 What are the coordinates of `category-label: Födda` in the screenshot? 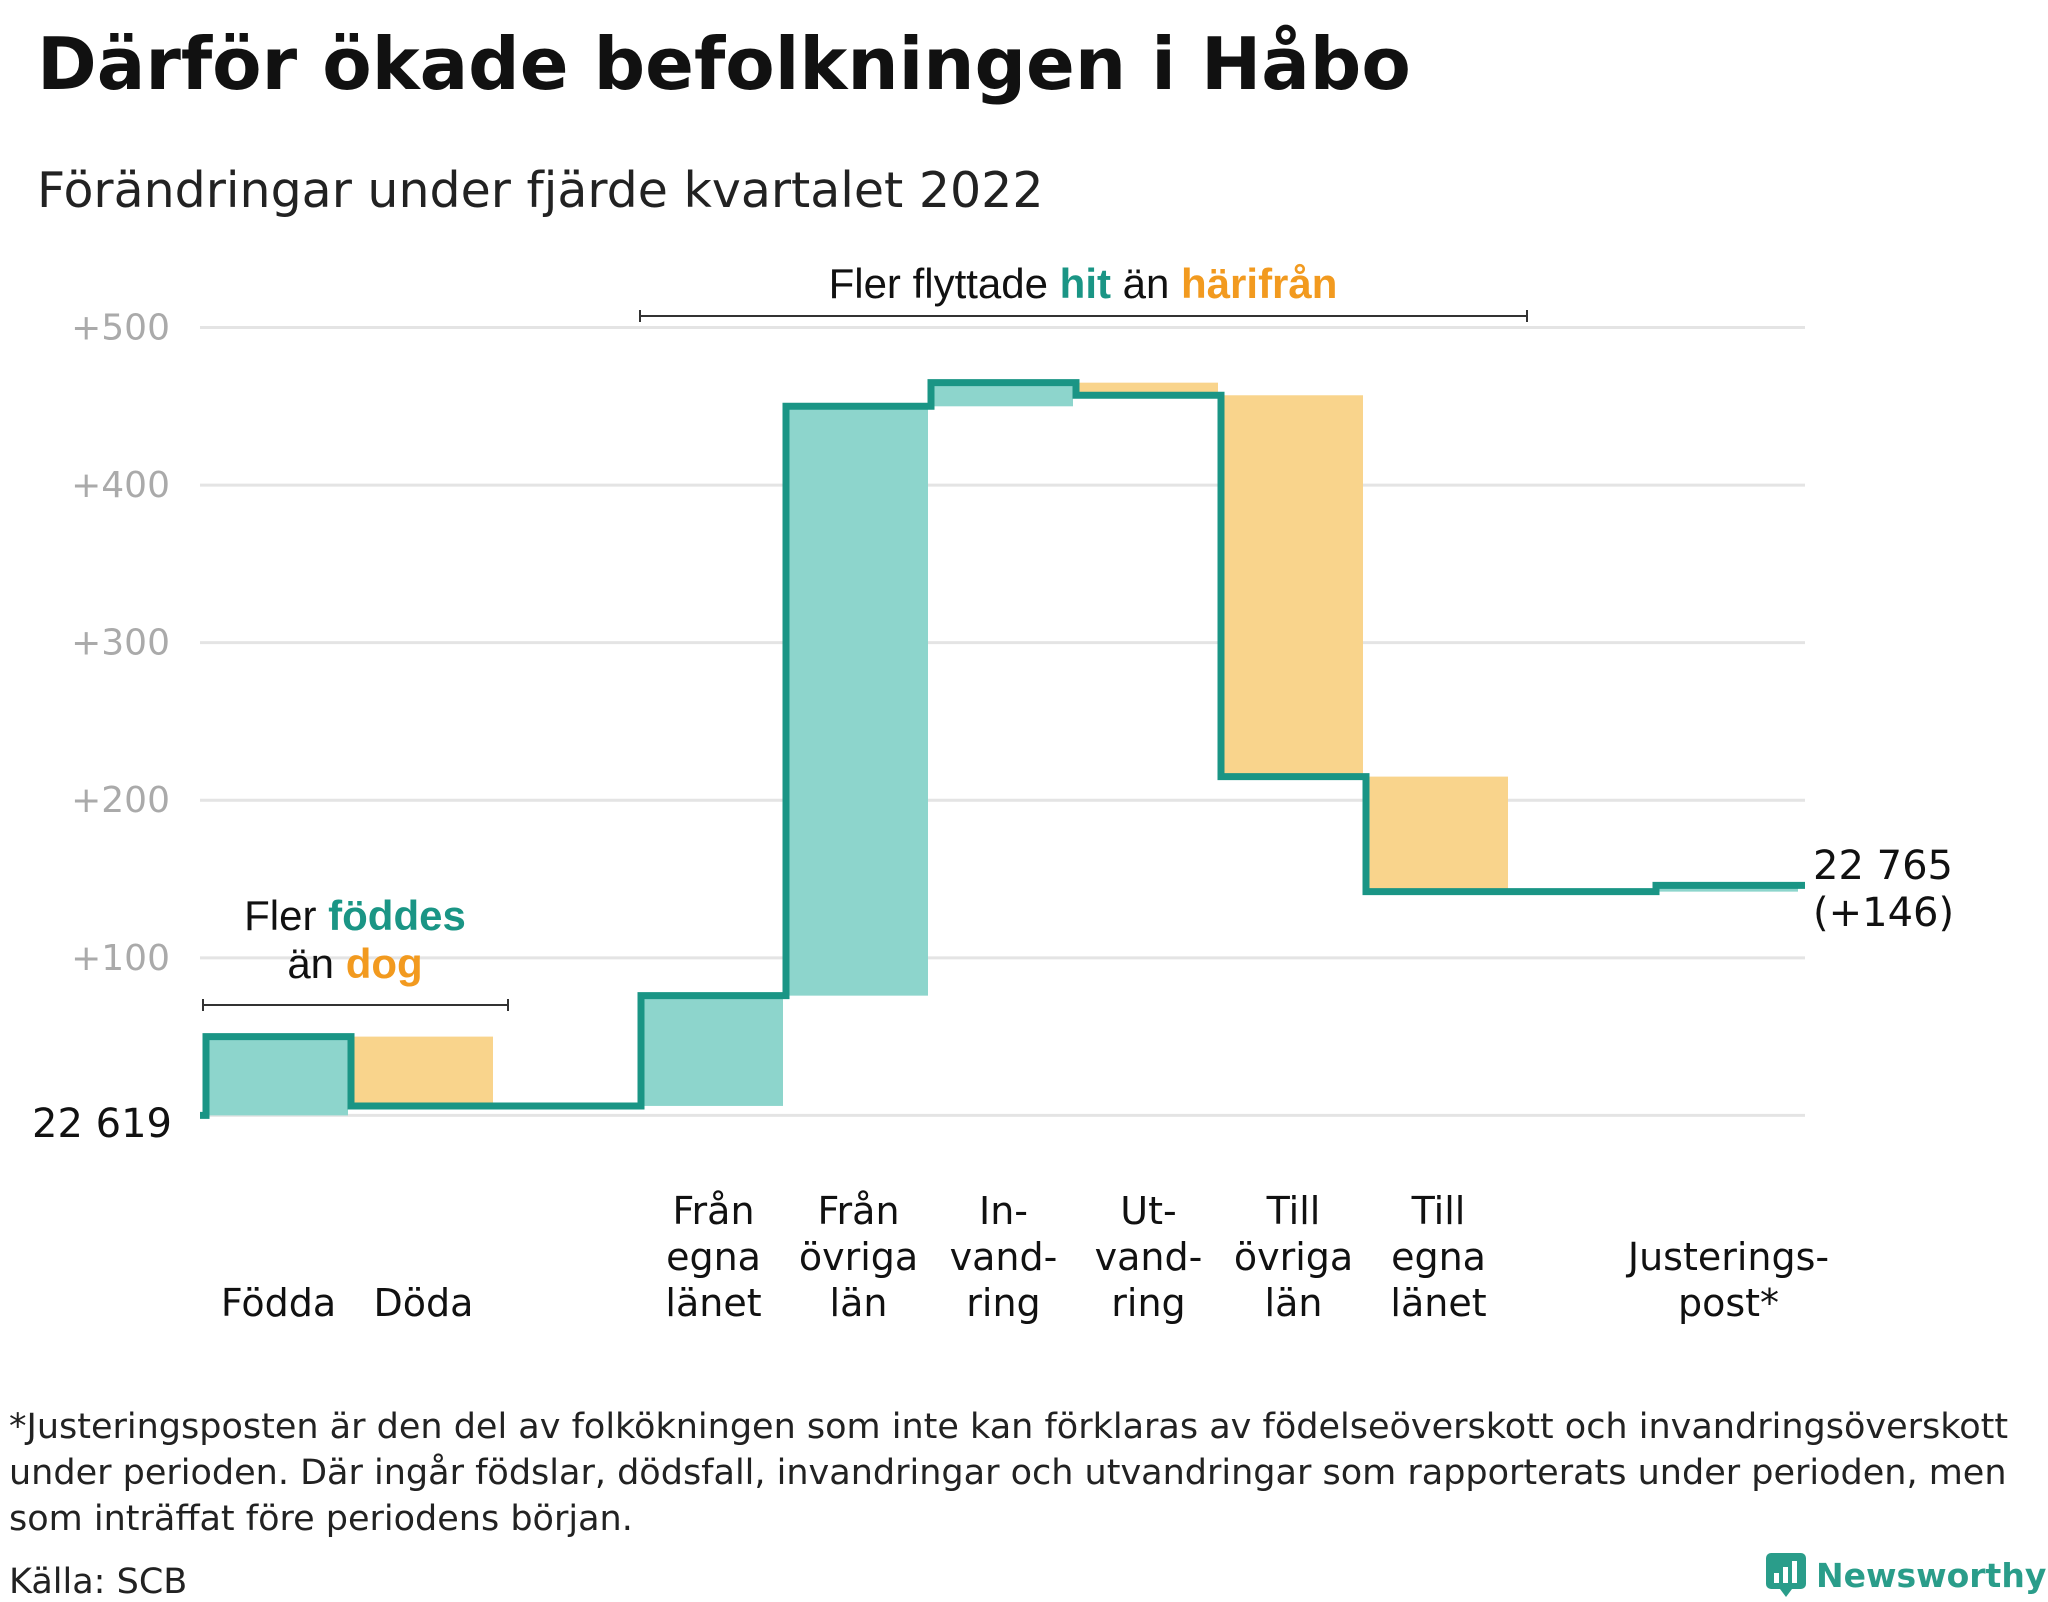 It's located at (278, 1303).